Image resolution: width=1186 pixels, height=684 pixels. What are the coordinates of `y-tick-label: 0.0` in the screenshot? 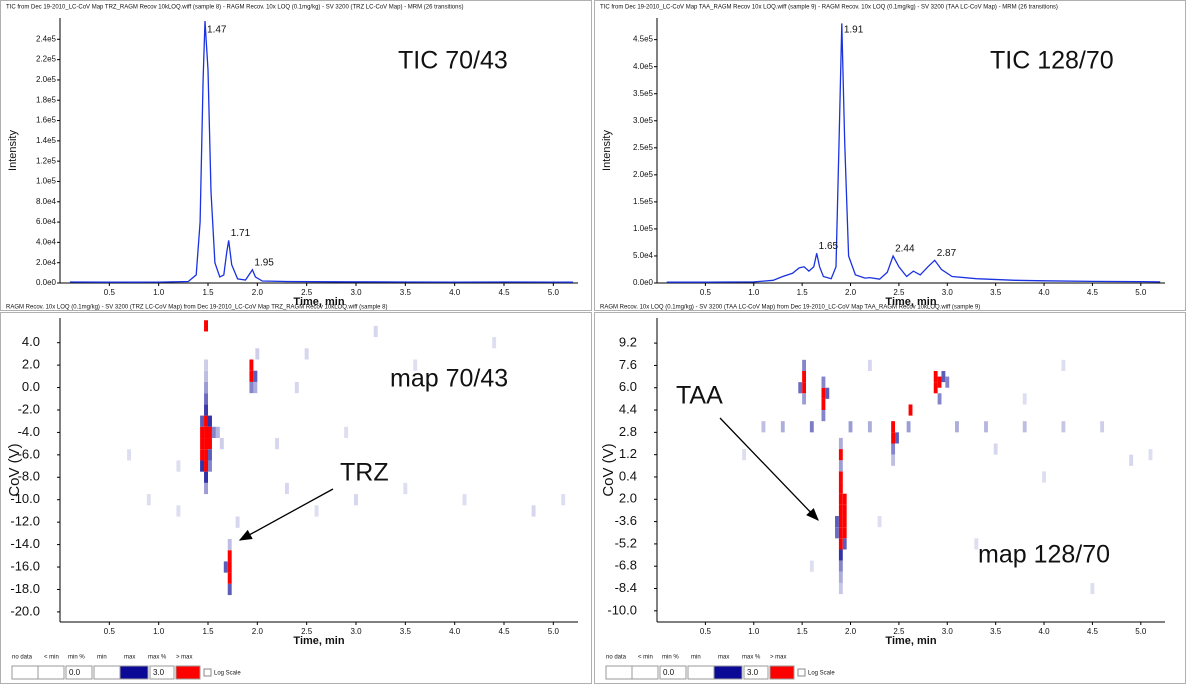 It's located at (31, 386).